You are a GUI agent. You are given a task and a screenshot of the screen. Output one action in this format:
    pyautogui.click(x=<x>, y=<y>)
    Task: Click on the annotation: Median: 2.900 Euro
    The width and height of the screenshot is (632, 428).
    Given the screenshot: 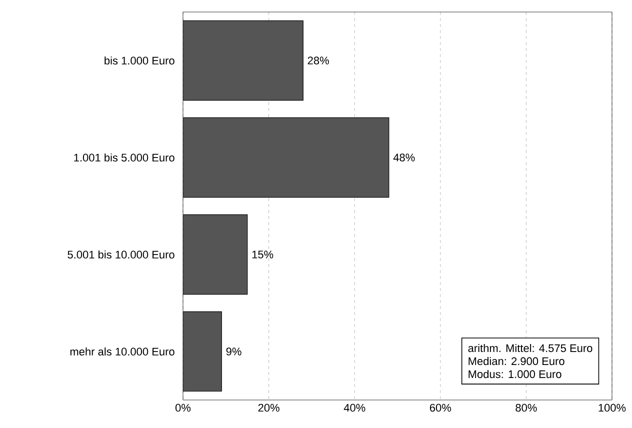 What is the action you would take?
    pyautogui.click(x=516, y=361)
    